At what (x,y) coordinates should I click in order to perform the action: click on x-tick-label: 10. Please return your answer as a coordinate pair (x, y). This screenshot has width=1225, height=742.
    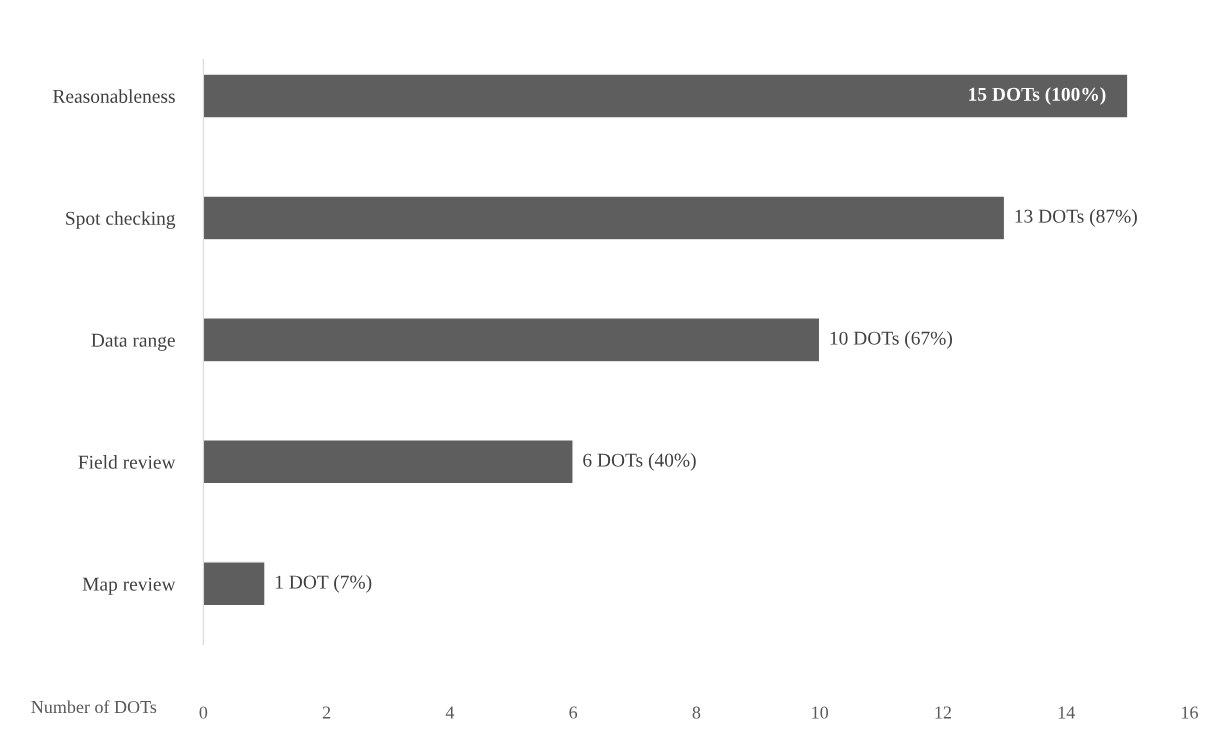
    Looking at the image, I should click on (820, 712).